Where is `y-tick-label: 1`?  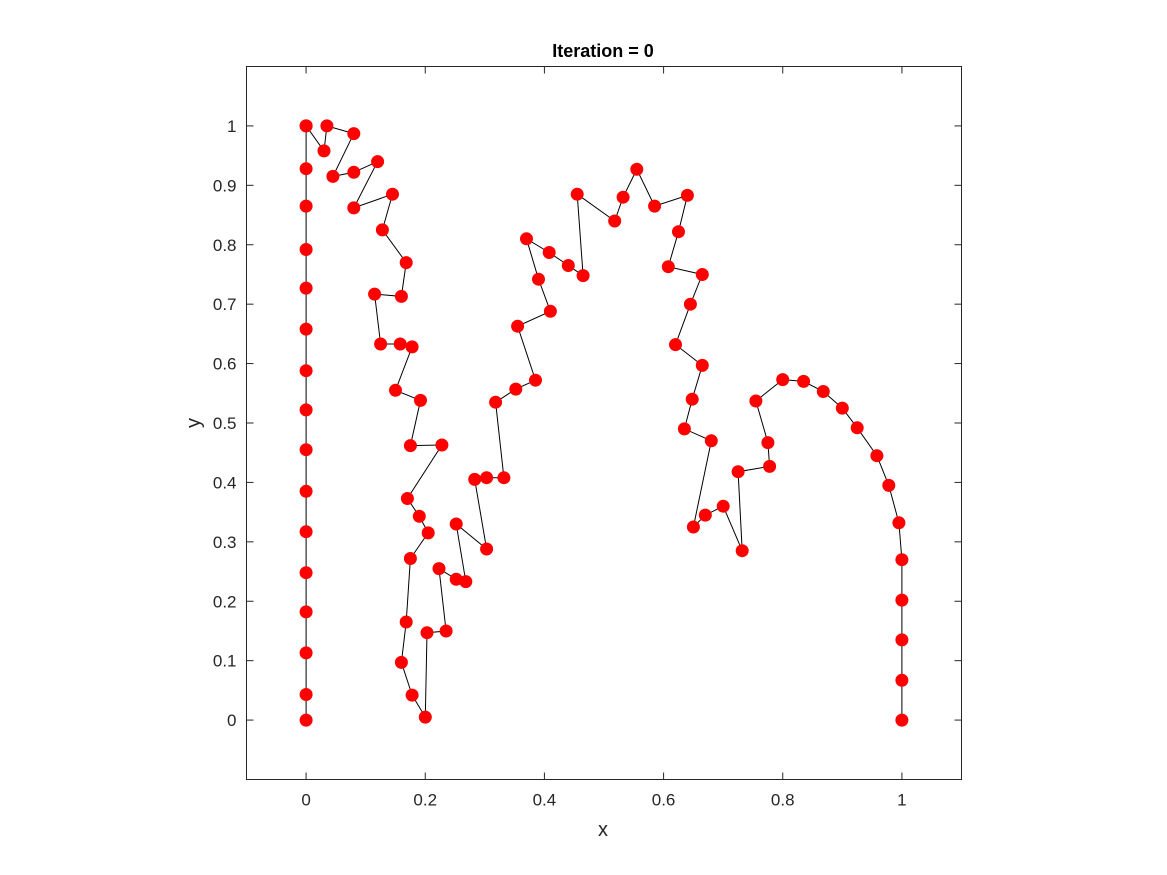 y-tick-label: 1 is located at coordinates (231, 126).